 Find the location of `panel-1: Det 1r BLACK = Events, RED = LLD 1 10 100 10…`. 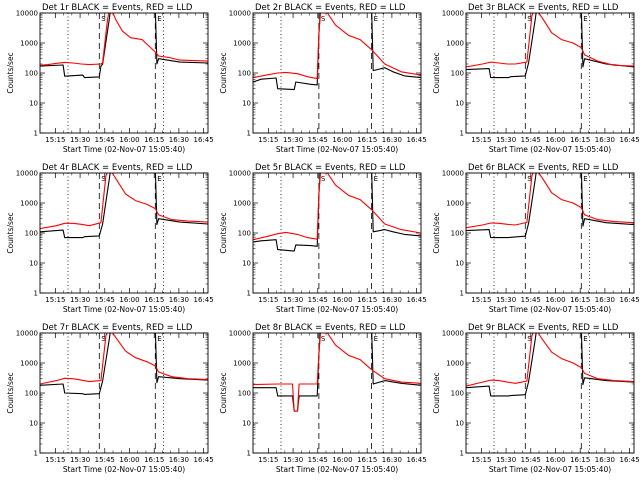

panel-1: Det 1r BLACK = Events, RED = LLD 1 10 100 10… is located at coordinates (110, 78).